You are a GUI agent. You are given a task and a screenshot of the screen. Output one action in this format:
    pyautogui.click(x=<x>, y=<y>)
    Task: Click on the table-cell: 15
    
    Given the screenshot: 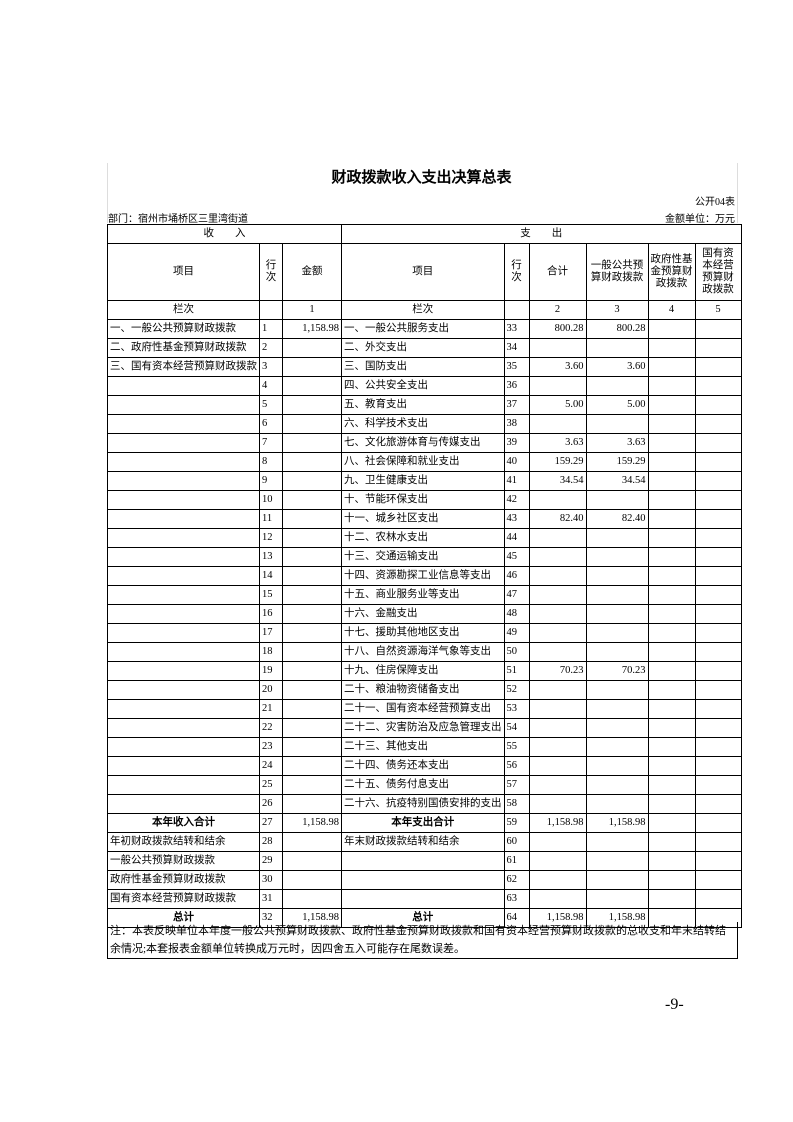 What is the action you would take?
    pyautogui.click(x=271, y=595)
    